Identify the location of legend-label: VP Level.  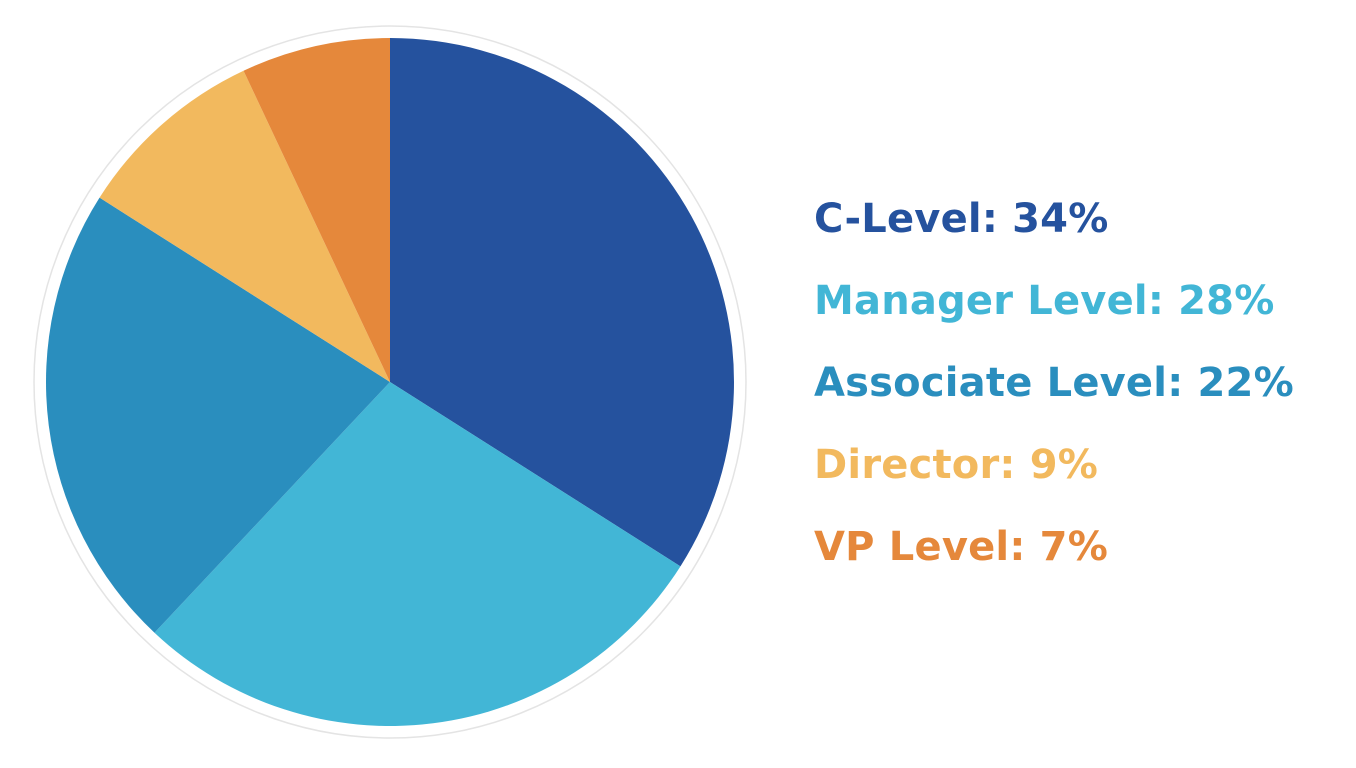
(912, 547).